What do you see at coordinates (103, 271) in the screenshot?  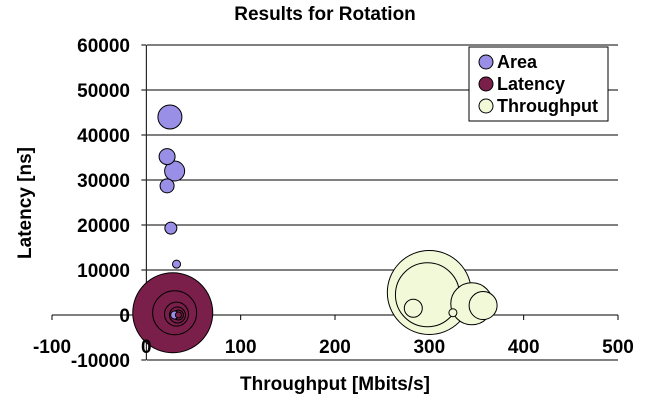 I see `y-tick-label: 10000` at bounding box center [103, 271].